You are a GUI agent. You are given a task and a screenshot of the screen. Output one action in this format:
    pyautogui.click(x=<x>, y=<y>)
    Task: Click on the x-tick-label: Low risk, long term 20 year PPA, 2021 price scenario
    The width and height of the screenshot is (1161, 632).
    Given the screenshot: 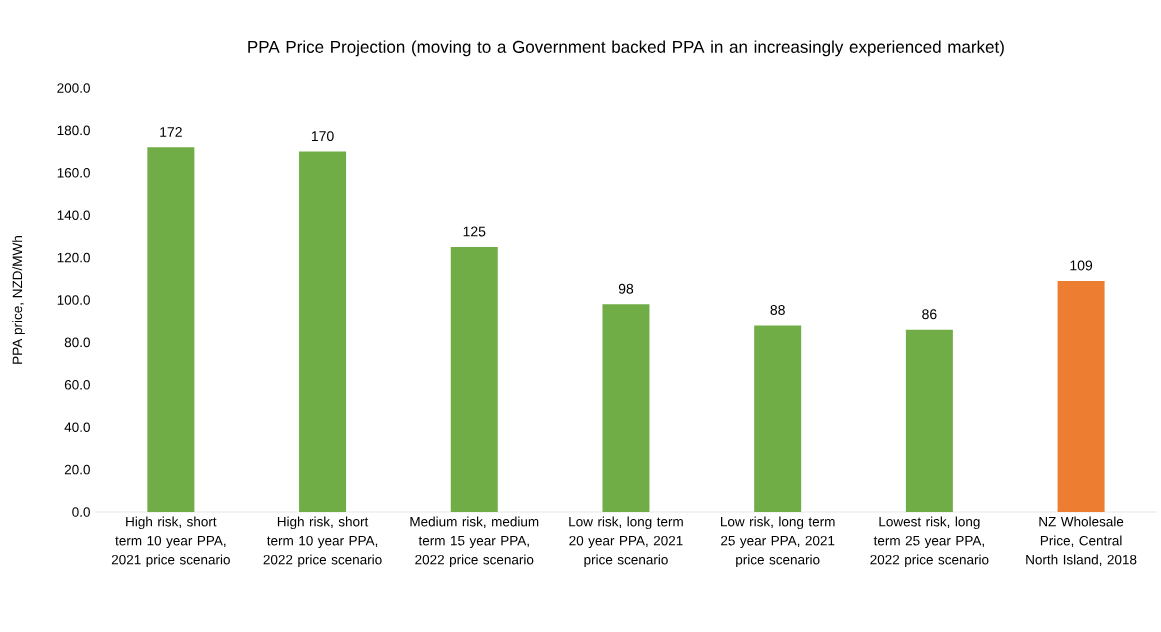 What is the action you would take?
    pyautogui.click(x=626, y=542)
    